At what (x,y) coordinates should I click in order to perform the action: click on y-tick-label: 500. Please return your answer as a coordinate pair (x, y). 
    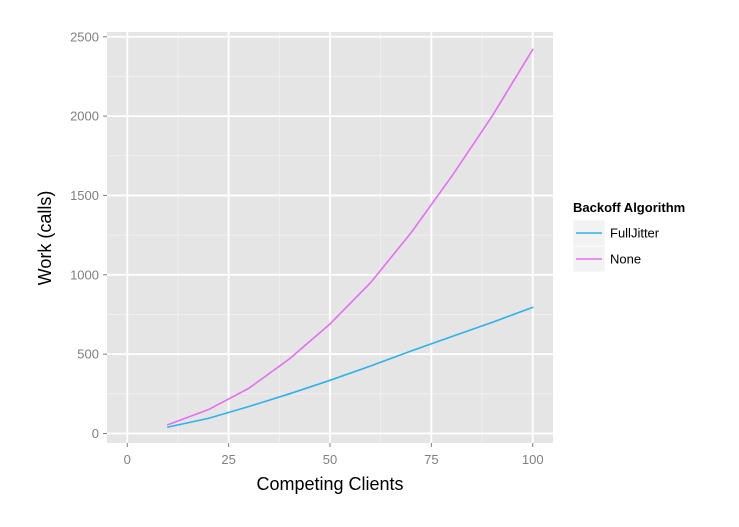
    Looking at the image, I should click on (88, 354).